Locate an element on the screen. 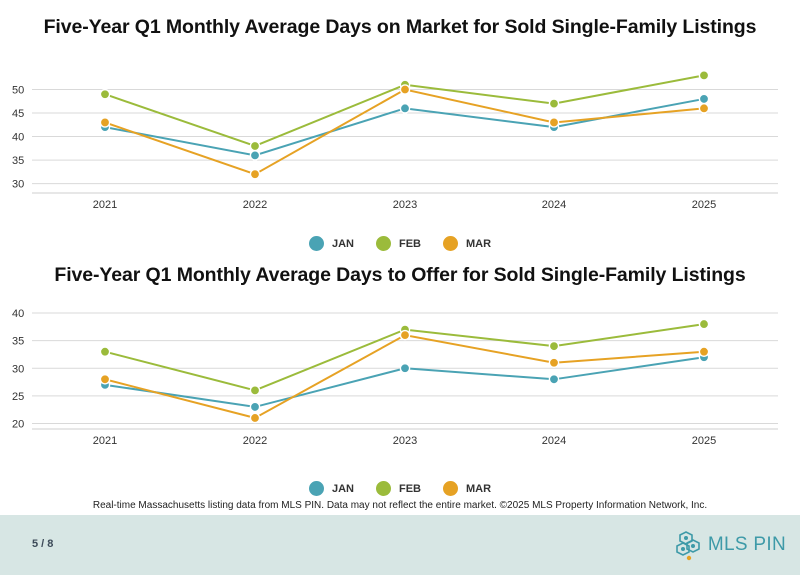  chart-1-legend: JAN FEB MAR is located at coordinates (400, 243).